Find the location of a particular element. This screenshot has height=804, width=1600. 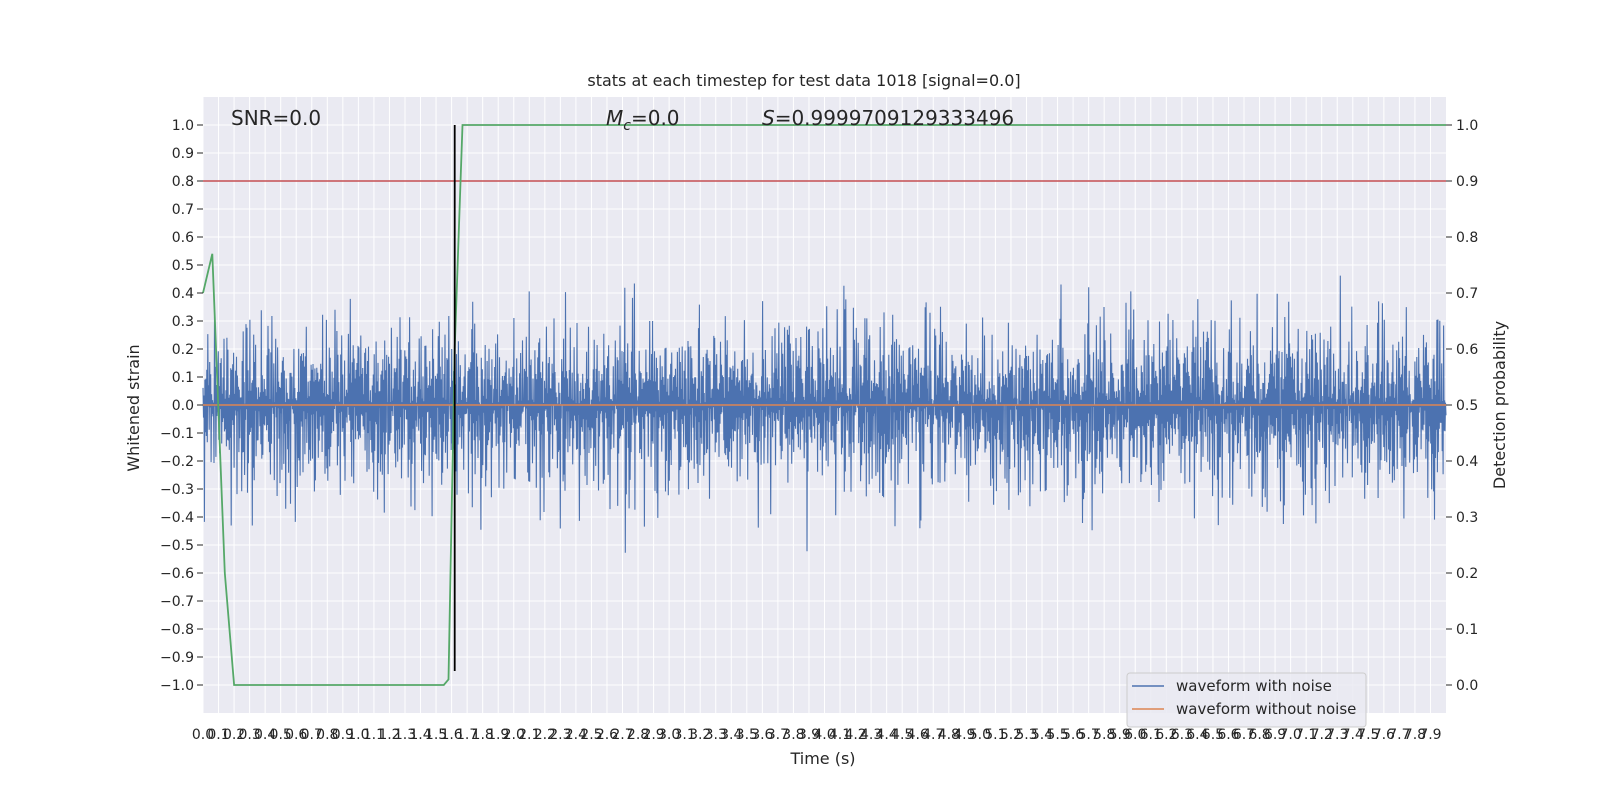

y-tick-label: −0.4 is located at coordinates (177, 518).